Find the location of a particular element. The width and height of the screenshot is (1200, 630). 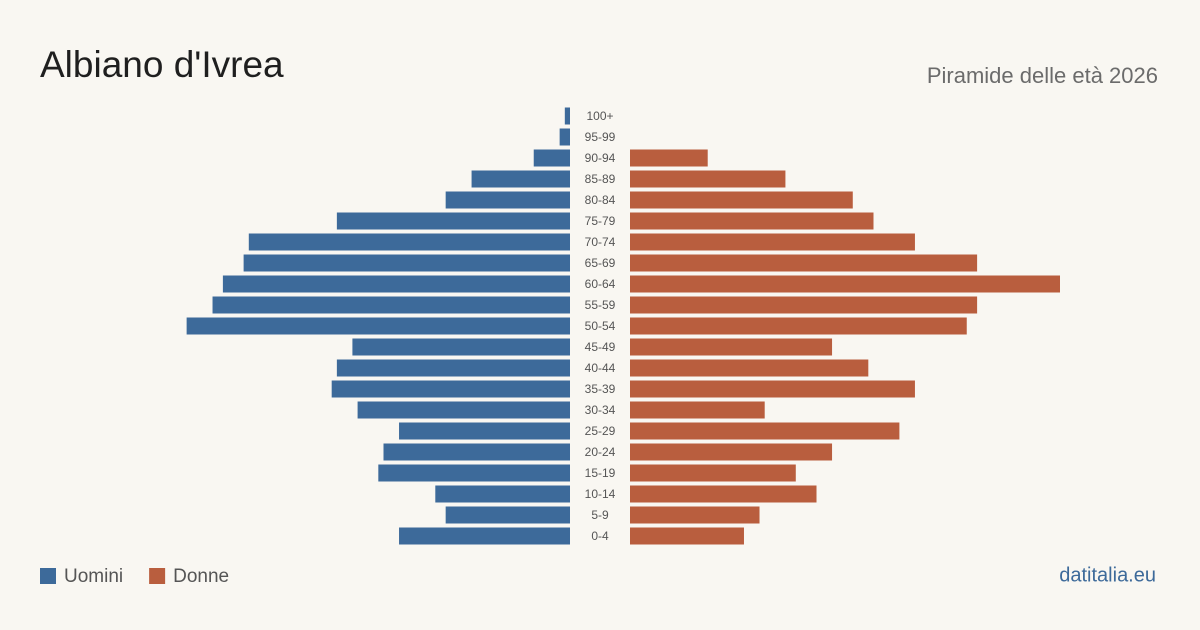

age-label: 75-79 is located at coordinates (600, 221).